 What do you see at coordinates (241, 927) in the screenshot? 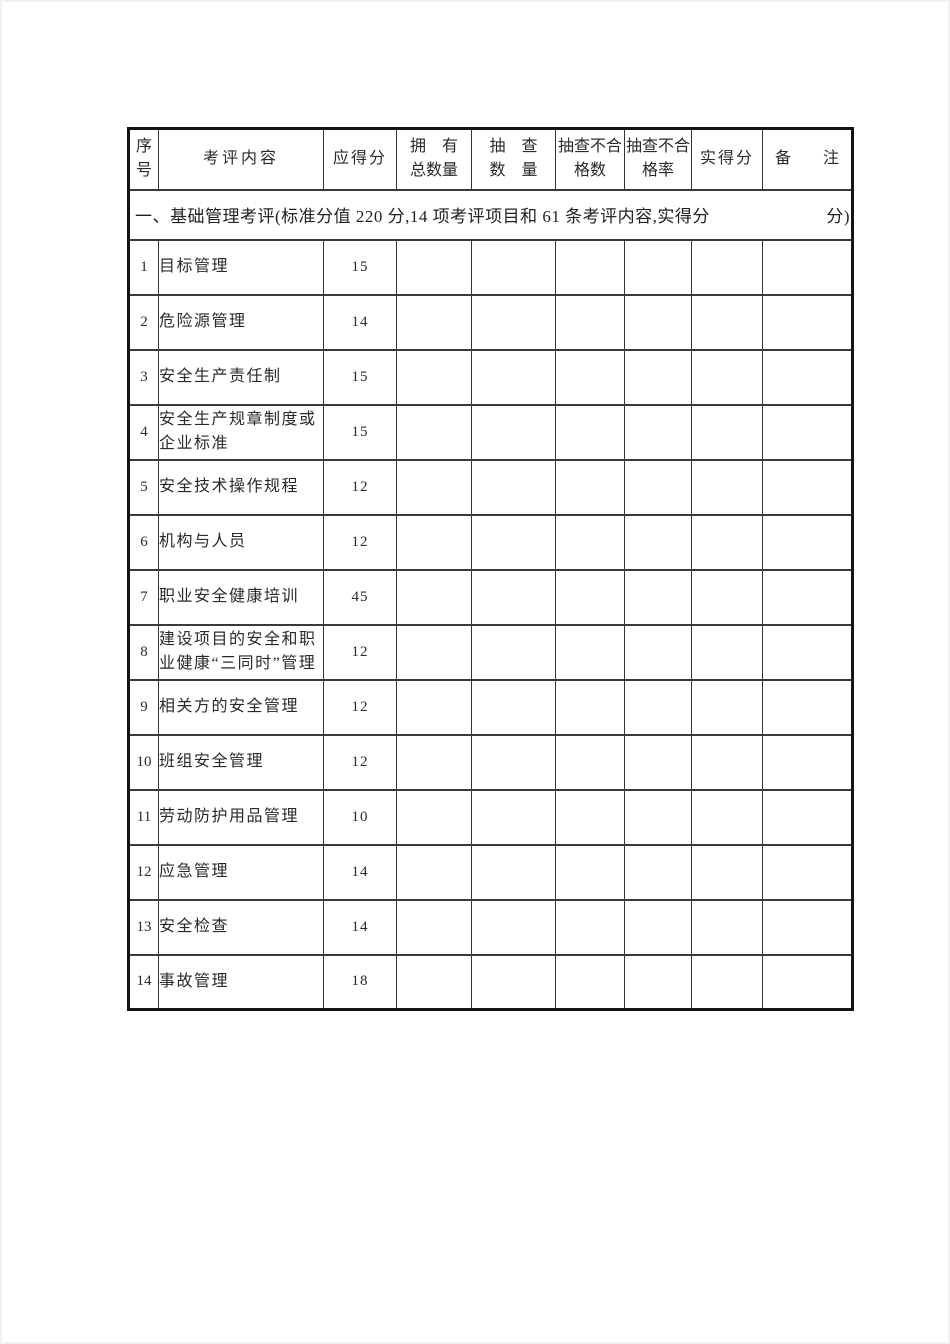
I see `evaluation-content-cell: 安全检查` at bounding box center [241, 927].